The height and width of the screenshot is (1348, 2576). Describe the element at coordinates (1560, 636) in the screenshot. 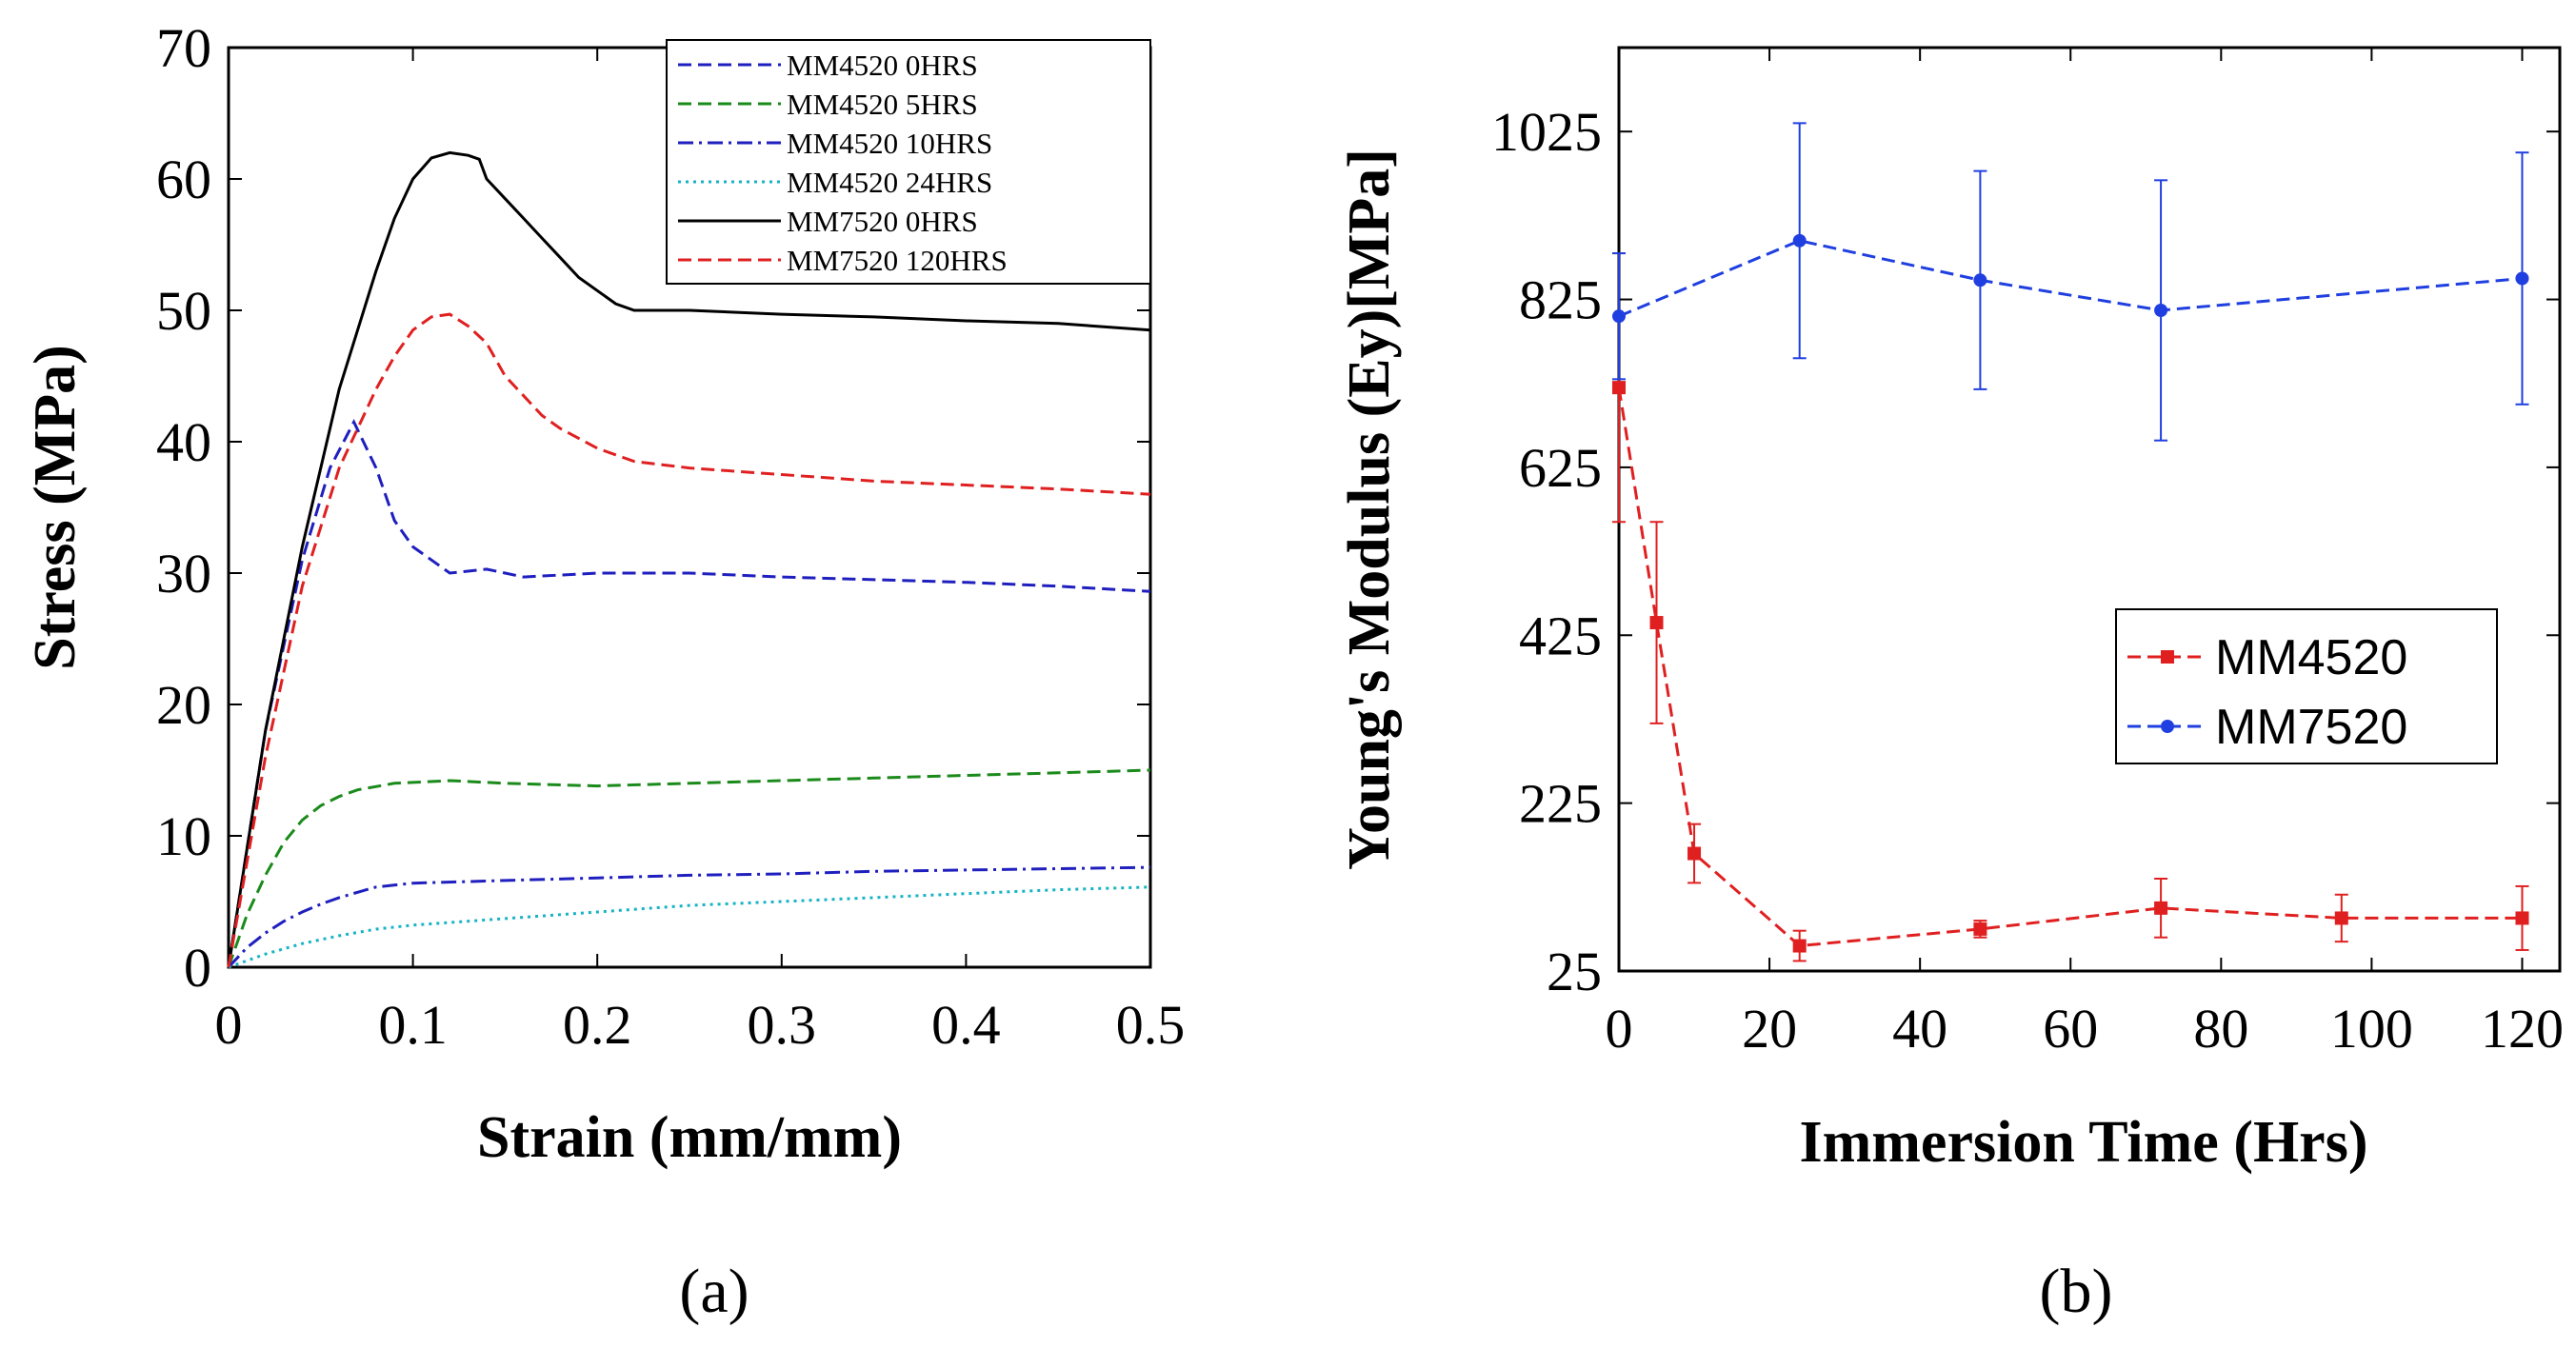

I see `chart-b-y-tick-label: 425` at that location.